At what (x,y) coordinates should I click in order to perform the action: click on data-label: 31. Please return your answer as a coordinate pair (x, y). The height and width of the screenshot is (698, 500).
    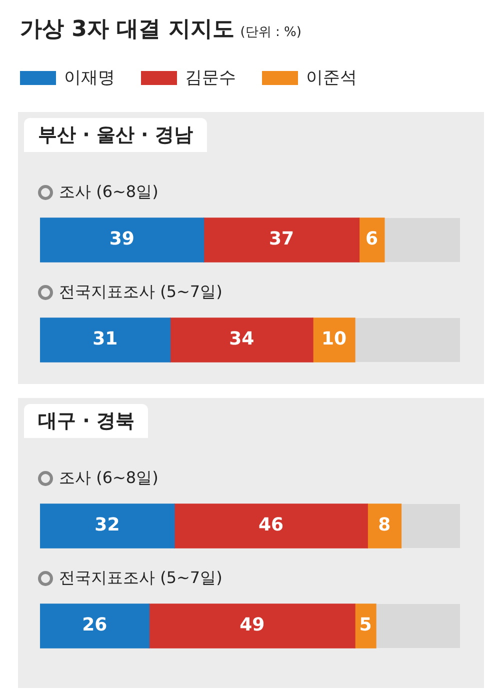
    Looking at the image, I should click on (105, 339).